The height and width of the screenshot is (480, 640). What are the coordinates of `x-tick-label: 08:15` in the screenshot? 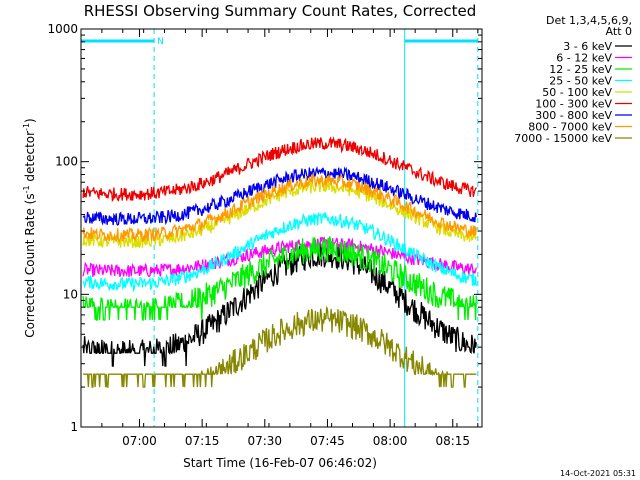 It's located at (452, 441).